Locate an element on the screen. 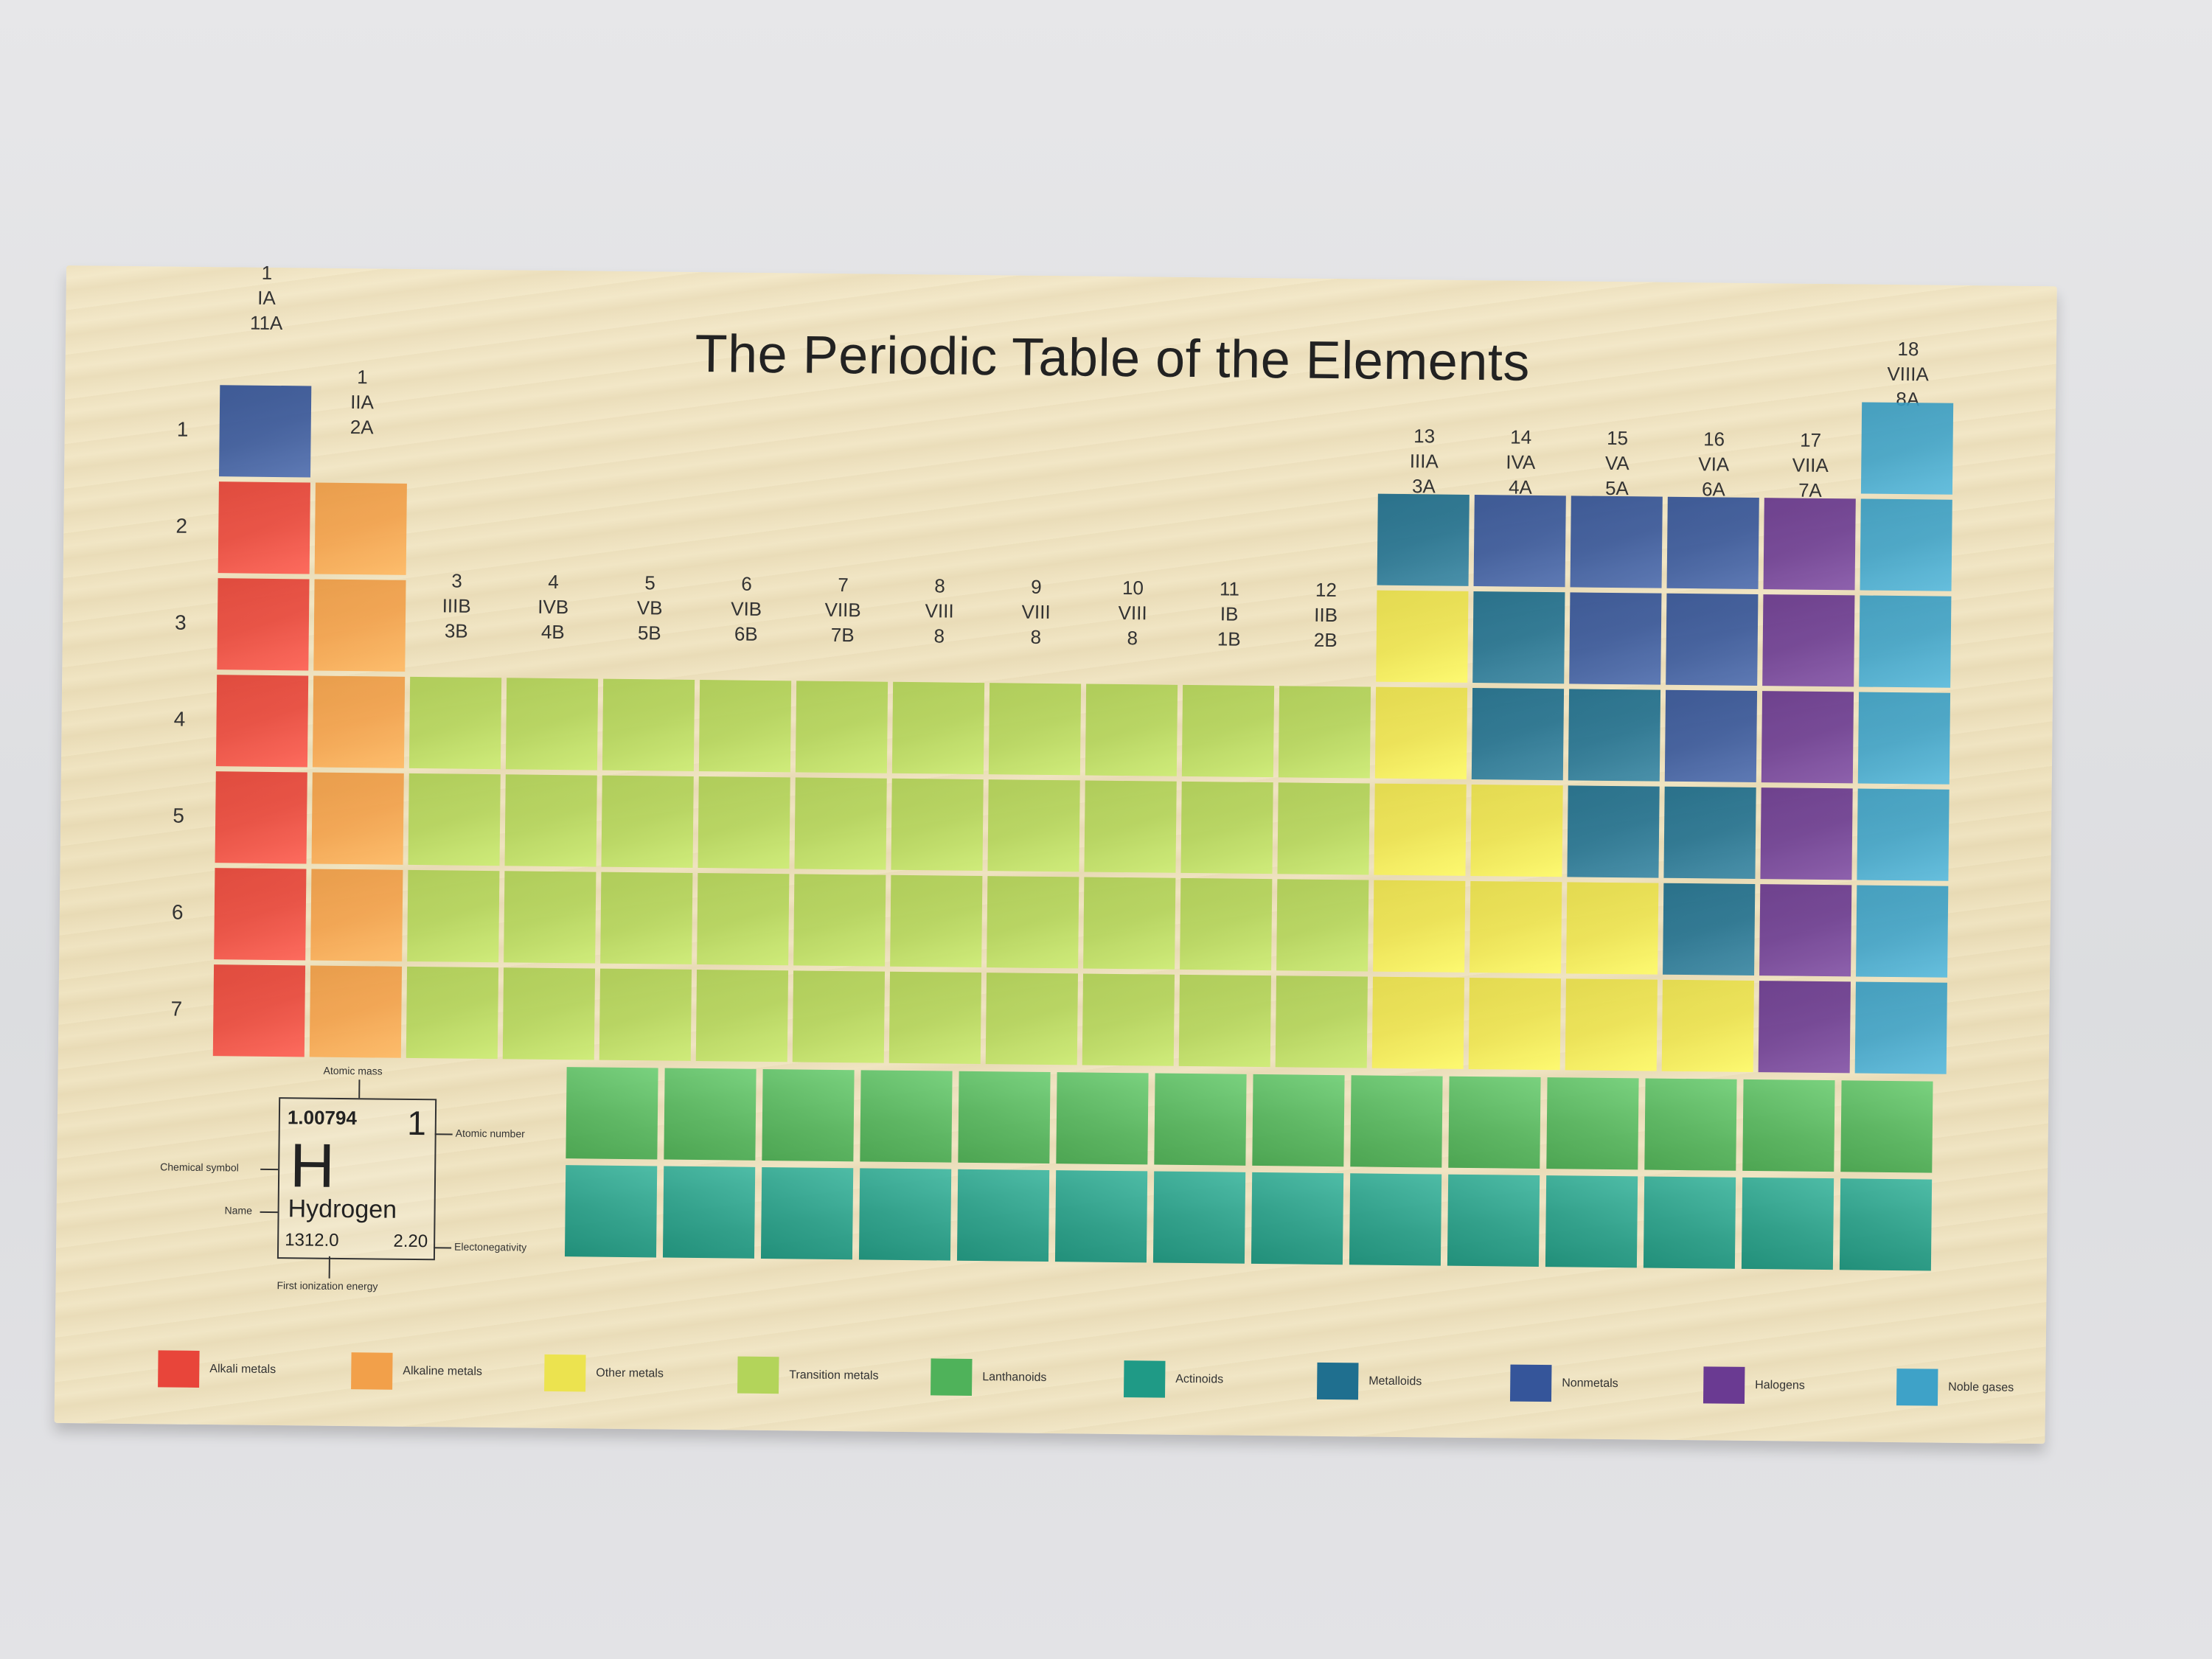 The width and height of the screenshot is (2212, 1659). group-label-line: 5B is located at coordinates (649, 633).